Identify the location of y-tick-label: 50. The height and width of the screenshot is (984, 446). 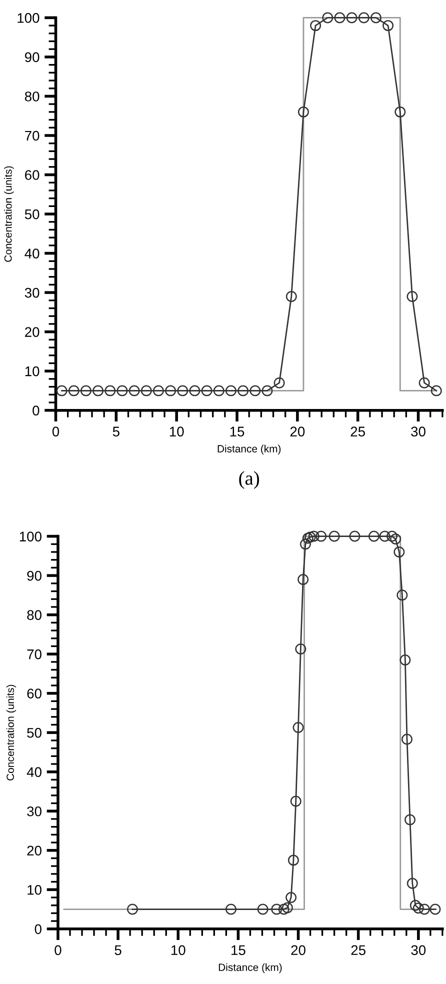
(34, 733).